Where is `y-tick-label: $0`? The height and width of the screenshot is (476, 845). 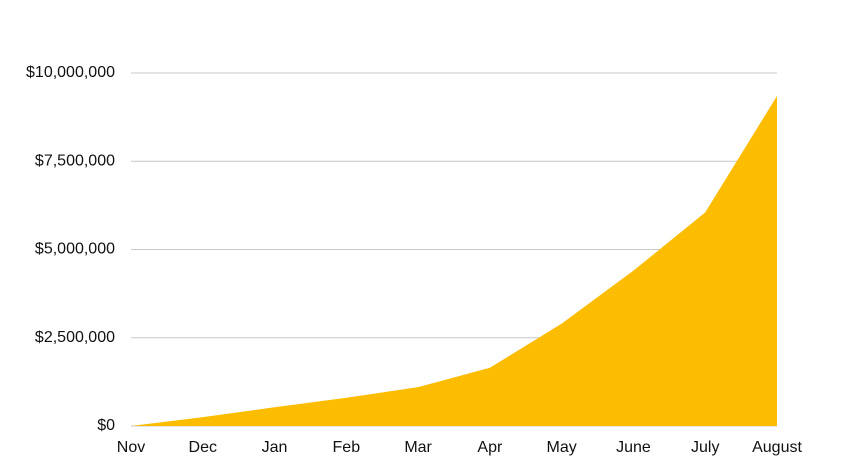 y-tick-label: $0 is located at coordinates (106, 425).